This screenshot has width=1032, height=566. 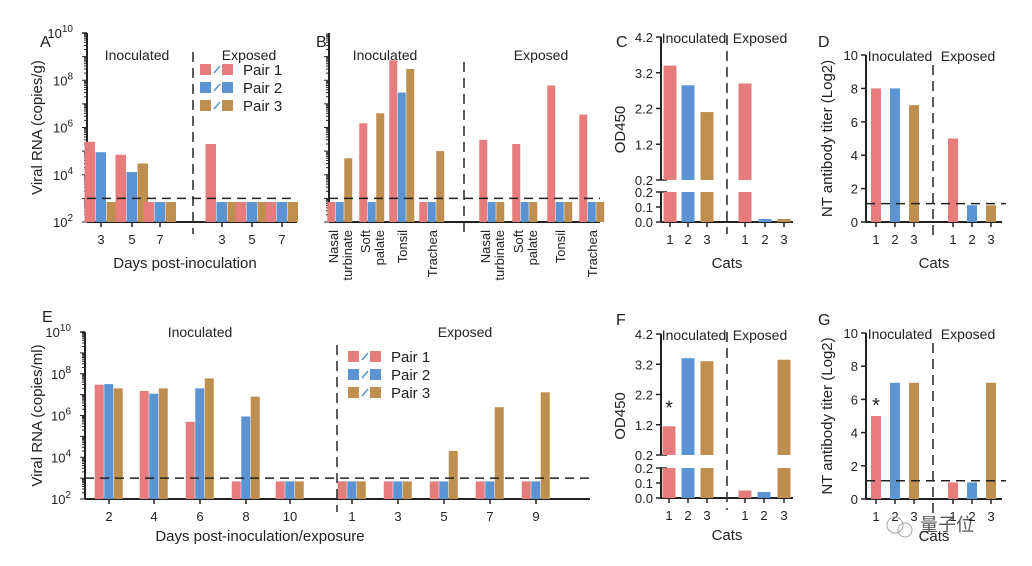 I want to click on y-tick-label: 1.2, so click(x=644, y=425).